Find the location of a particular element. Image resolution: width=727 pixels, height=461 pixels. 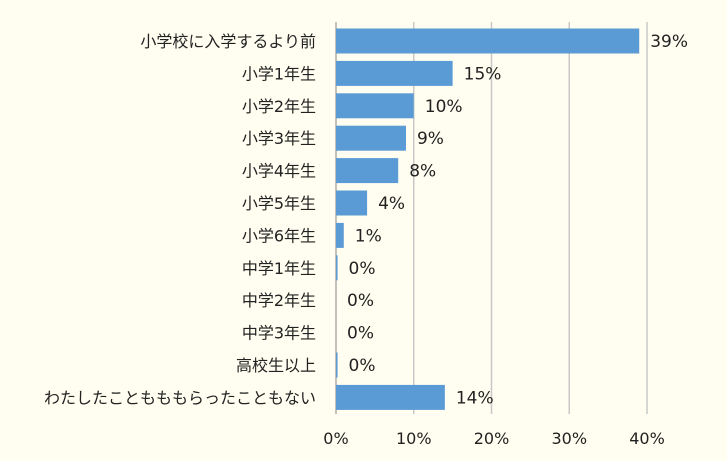

value-label: 14% is located at coordinates (475, 398).